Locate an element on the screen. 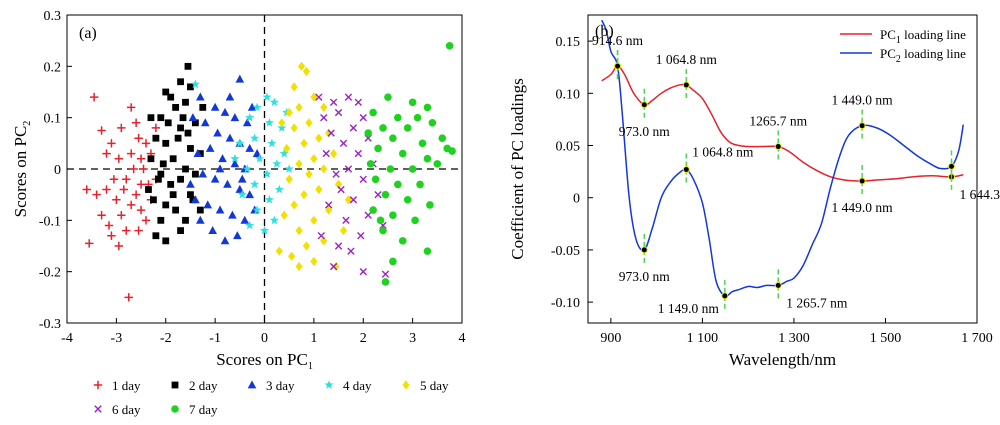  series-5-day is located at coordinates (314, 166).